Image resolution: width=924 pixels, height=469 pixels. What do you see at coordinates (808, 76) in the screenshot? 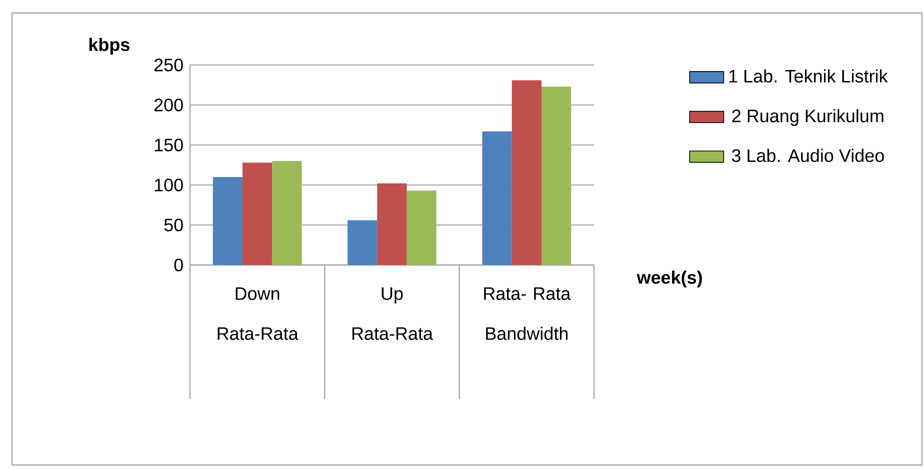
I see `legend-label: 1 Lab. Teknik Listrik` at bounding box center [808, 76].